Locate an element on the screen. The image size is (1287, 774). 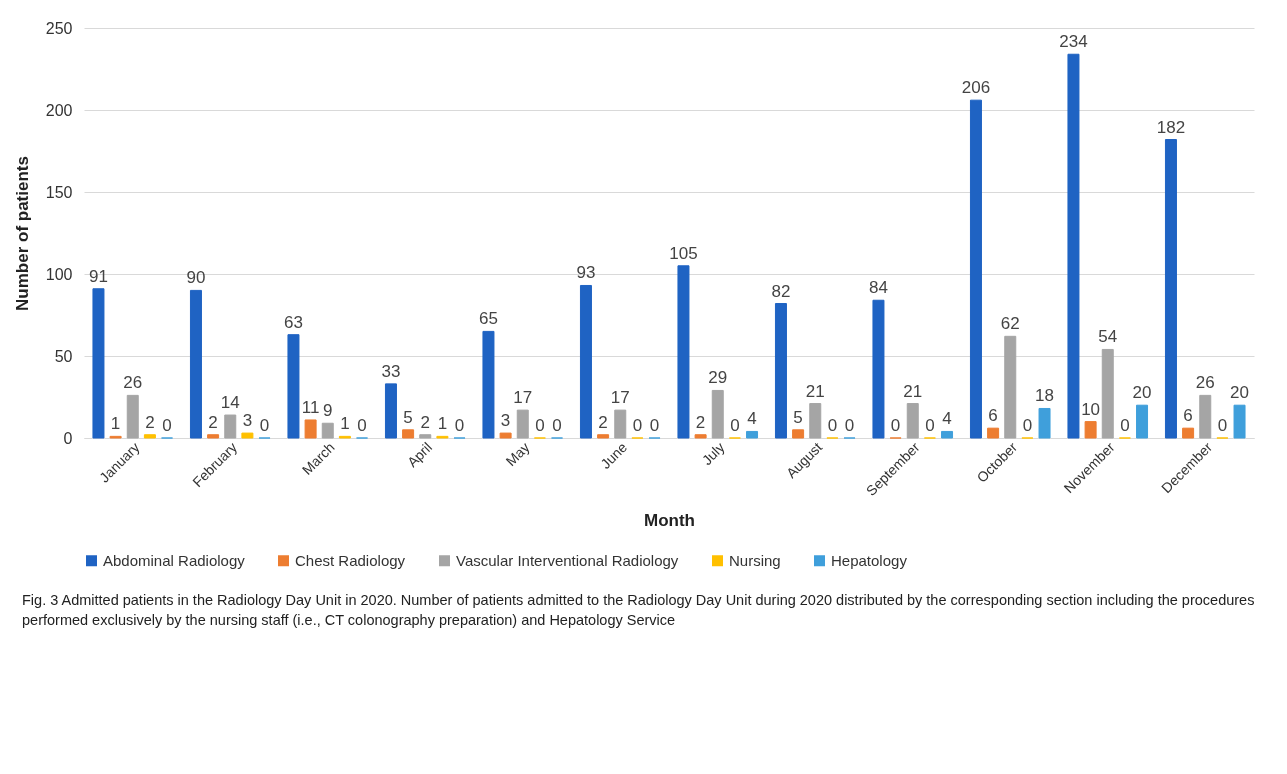
legend-label: Abdominal Radiology is located at coordinates (174, 560).